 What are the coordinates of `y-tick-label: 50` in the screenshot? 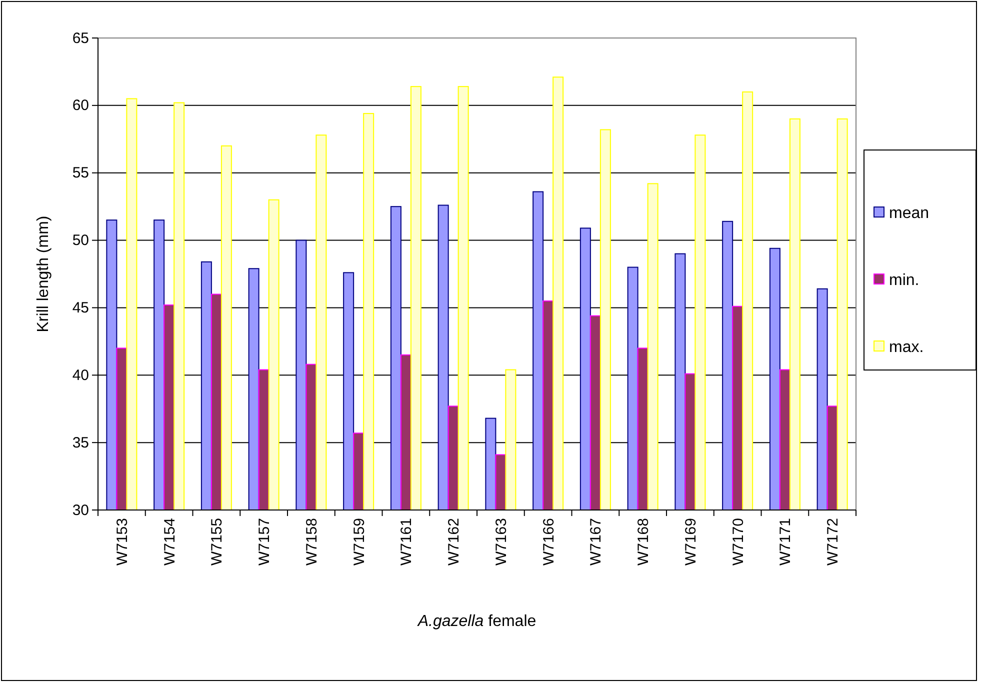 It's located at (80, 241).